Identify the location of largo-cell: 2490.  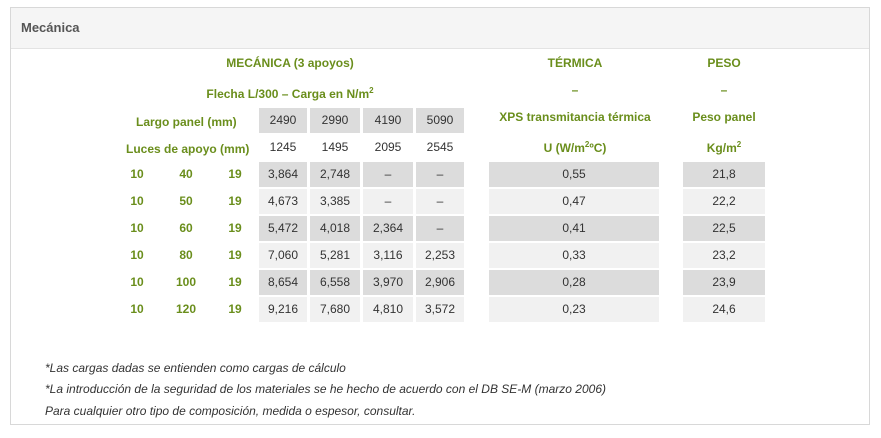
(283, 120).